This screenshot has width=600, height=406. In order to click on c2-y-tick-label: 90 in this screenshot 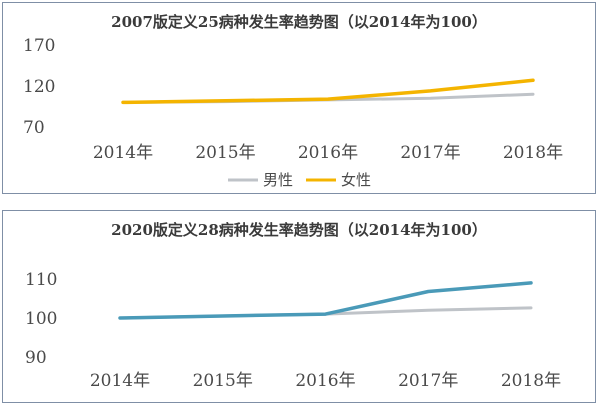, I will do `click(36, 358)`.